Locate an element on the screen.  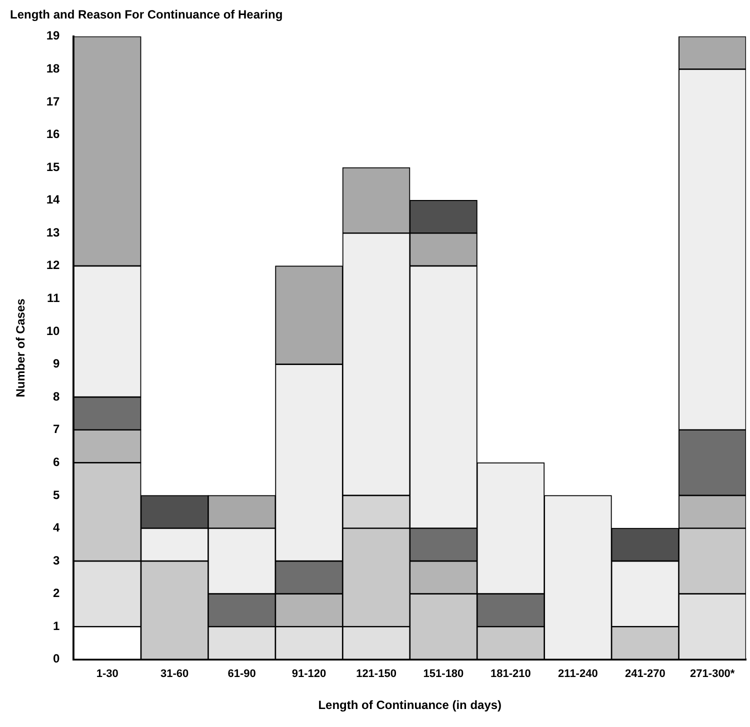
y-tick-label: 14 is located at coordinates (53, 199).